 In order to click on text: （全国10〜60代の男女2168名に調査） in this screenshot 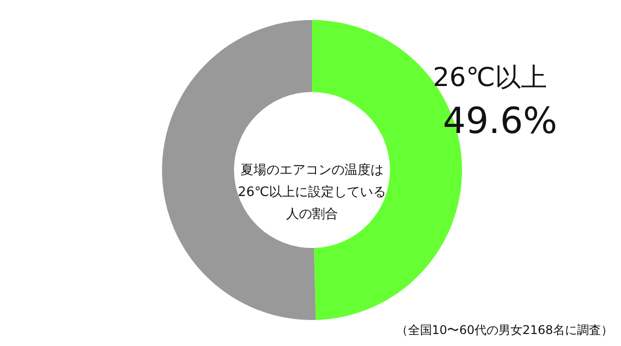, I will do `click(504, 330)`.